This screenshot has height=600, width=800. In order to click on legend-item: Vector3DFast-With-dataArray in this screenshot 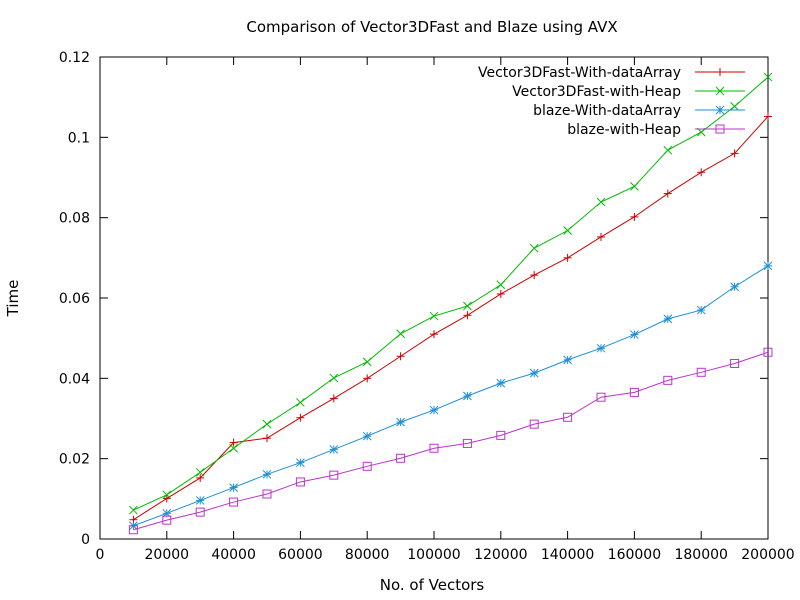, I will do `click(611, 73)`.